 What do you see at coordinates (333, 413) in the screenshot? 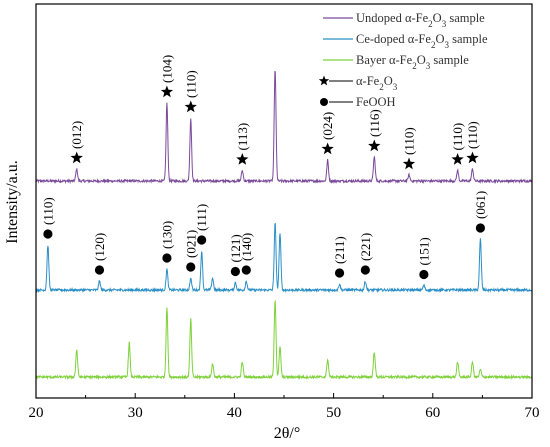
I see `x-tick-label: 50` at bounding box center [333, 413].